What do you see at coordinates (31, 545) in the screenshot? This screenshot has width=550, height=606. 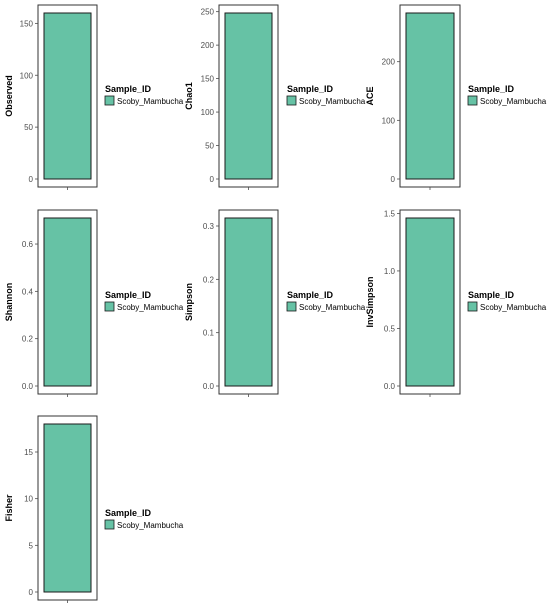 I see `y-tick-label: 5` at bounding box center [31, 545].